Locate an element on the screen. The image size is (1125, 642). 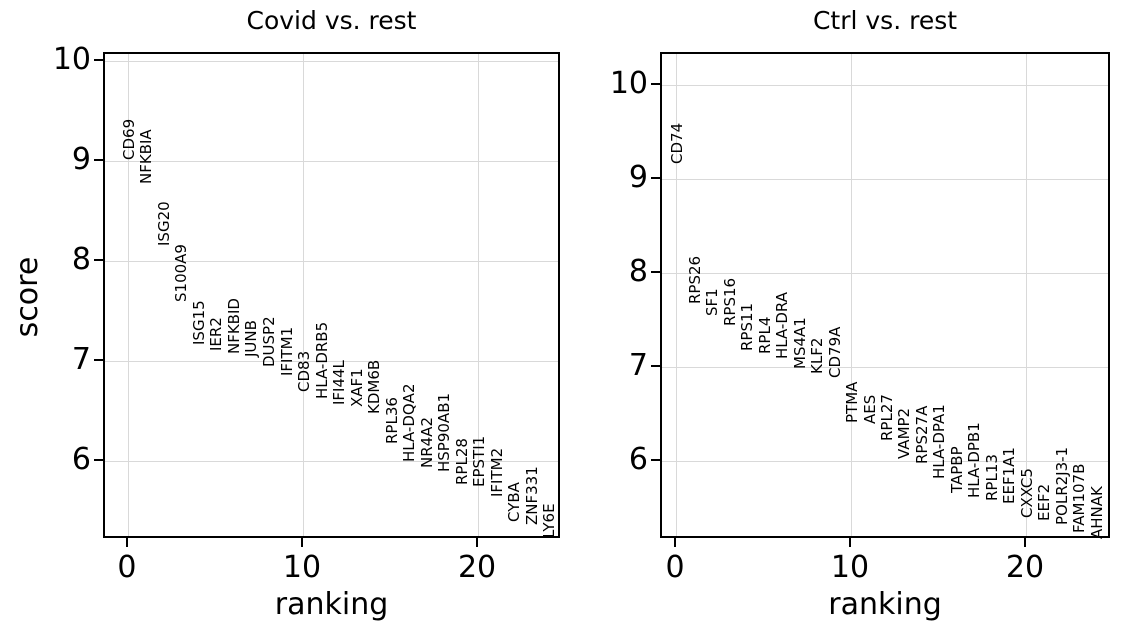
gene-label-isg20: ISG20 is located at coordinates (163, 223).